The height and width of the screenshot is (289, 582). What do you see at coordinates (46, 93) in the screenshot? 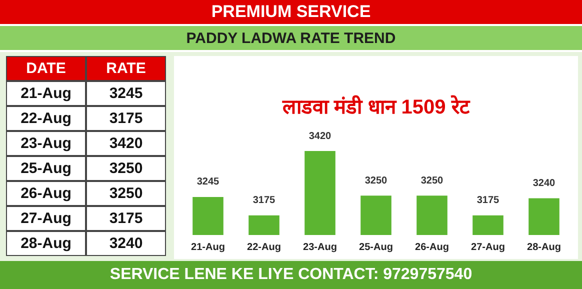
I see `text: 21-Aug` at bounding box center [46, 93].